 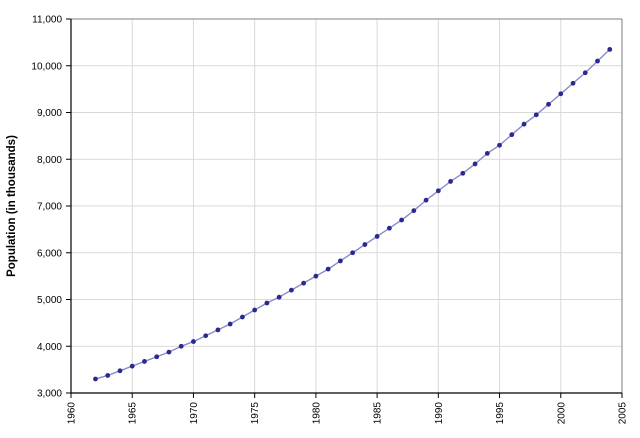 What do you see at coordinates (255, 413) in the screenshot?
I see `x-tick-label: 1975` at bounding box center [255, 413].